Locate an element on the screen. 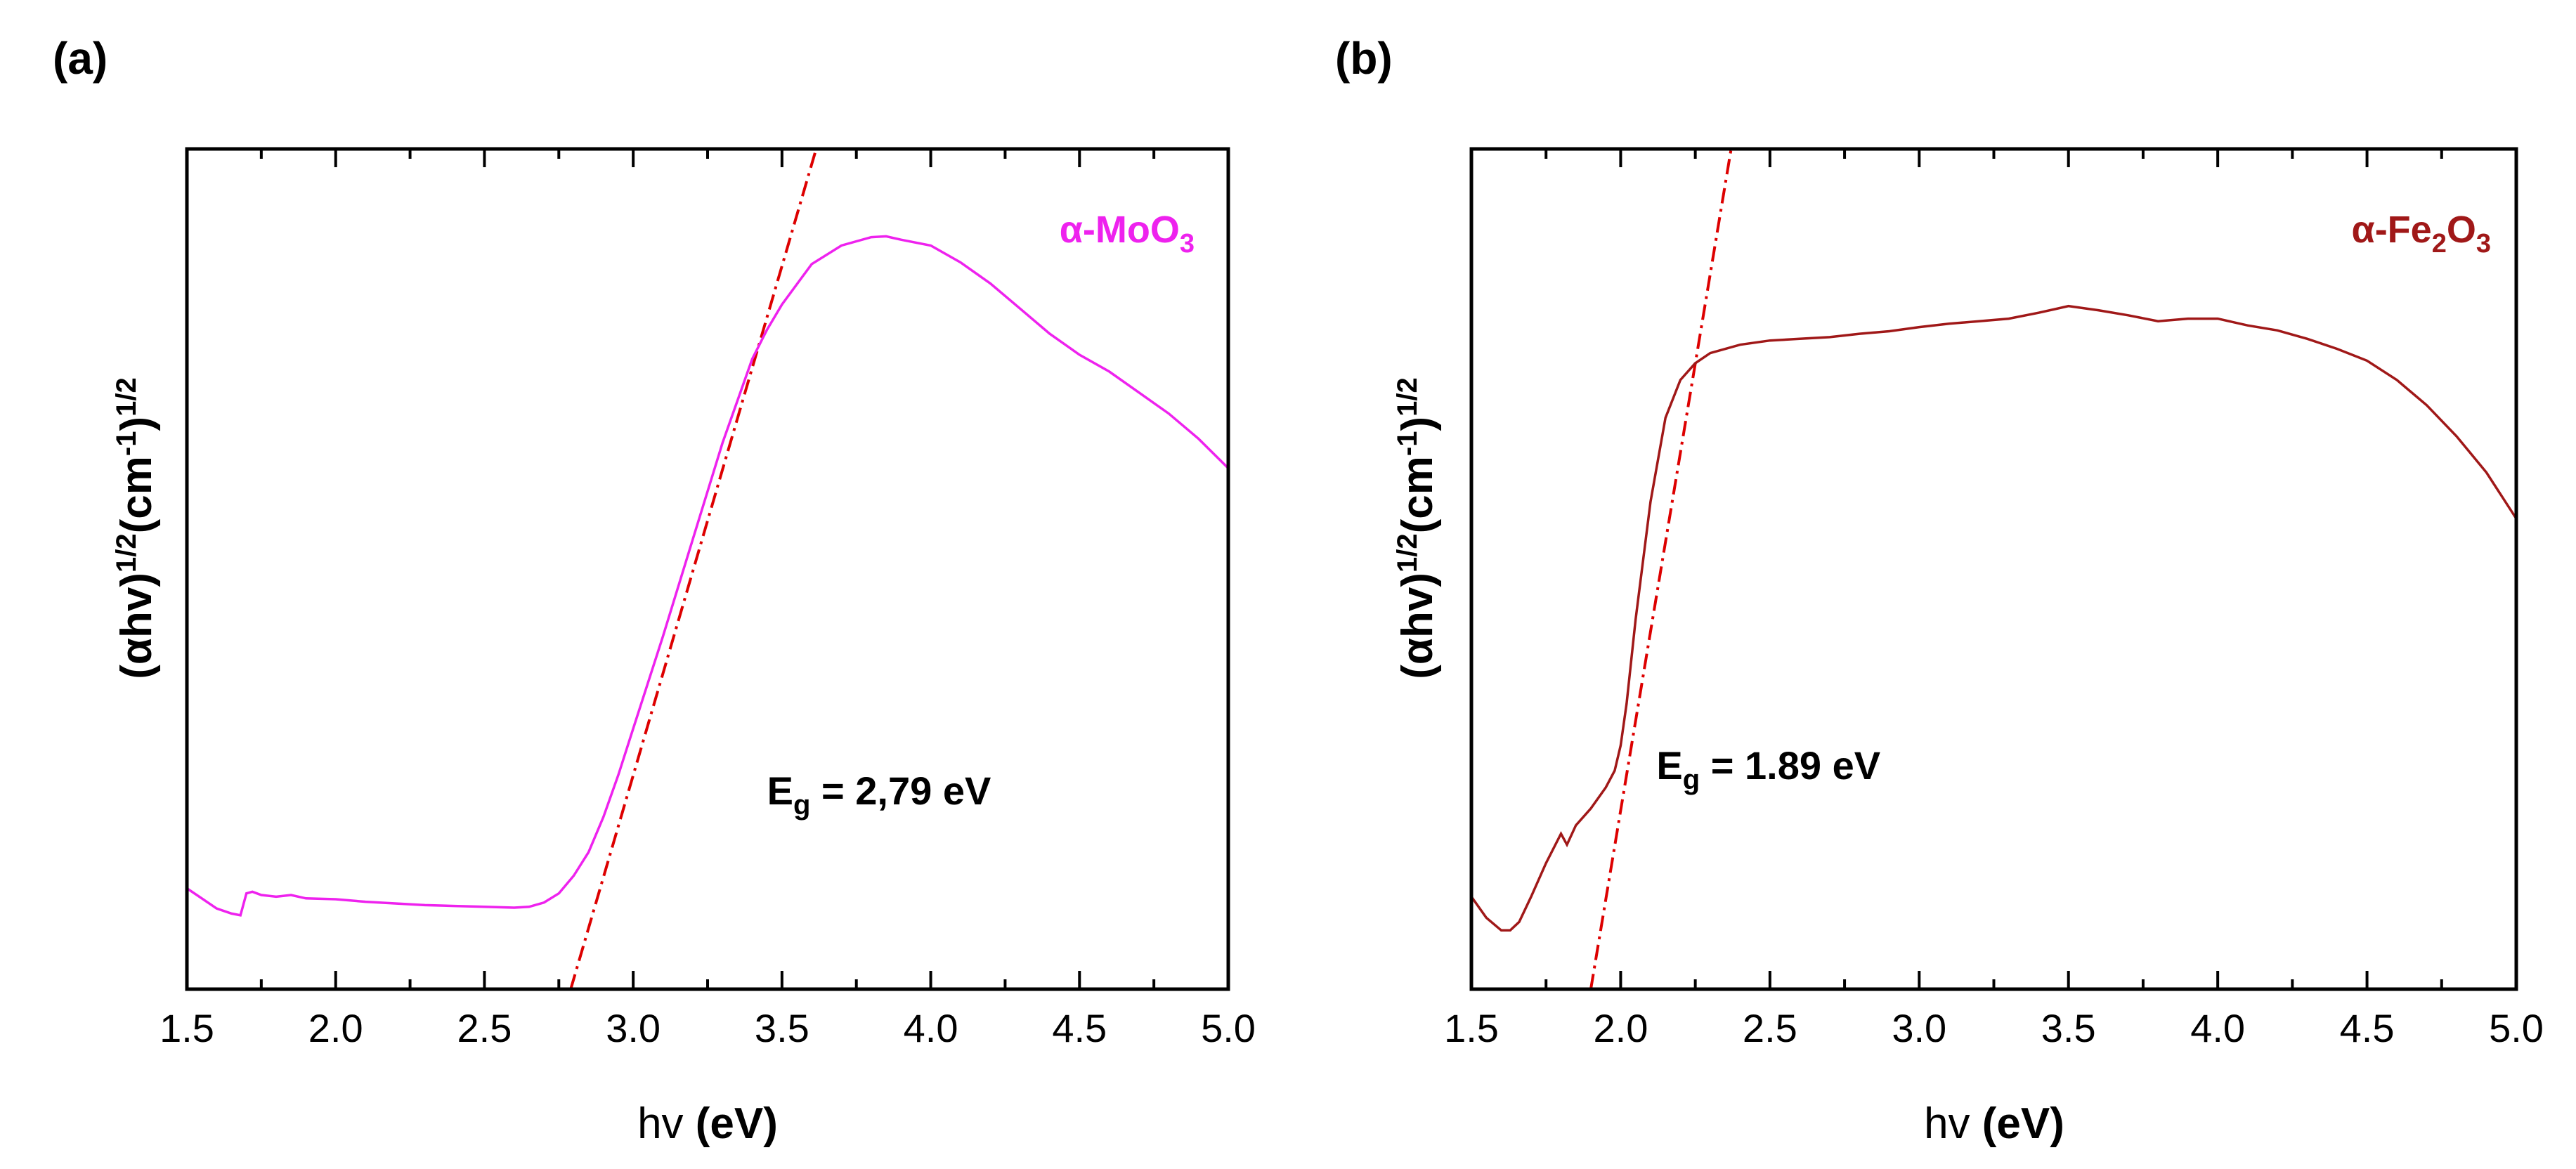  panel-a-legend: α-MoO3 is located at coordinates (1127, 234).